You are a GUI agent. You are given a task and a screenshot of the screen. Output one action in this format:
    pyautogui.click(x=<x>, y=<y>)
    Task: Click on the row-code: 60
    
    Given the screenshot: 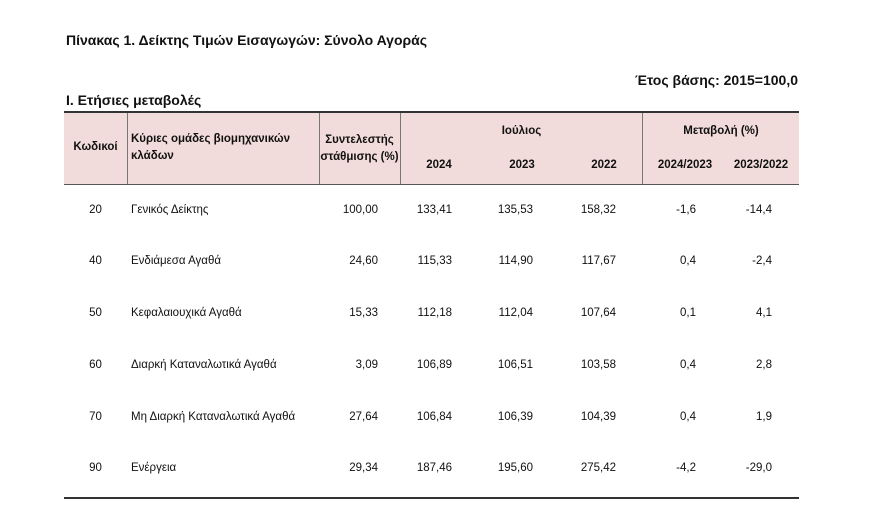 What is the action you would take?
    pyautogui.click(x=95, y=365)
    